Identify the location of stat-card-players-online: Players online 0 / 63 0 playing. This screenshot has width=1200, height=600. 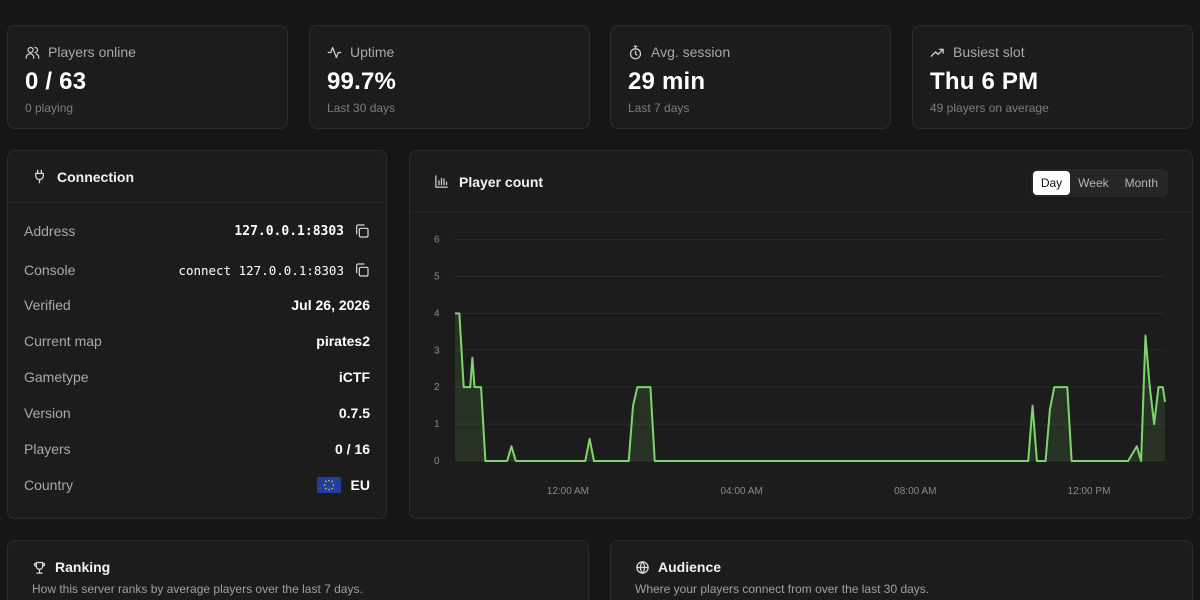
(147, 77).